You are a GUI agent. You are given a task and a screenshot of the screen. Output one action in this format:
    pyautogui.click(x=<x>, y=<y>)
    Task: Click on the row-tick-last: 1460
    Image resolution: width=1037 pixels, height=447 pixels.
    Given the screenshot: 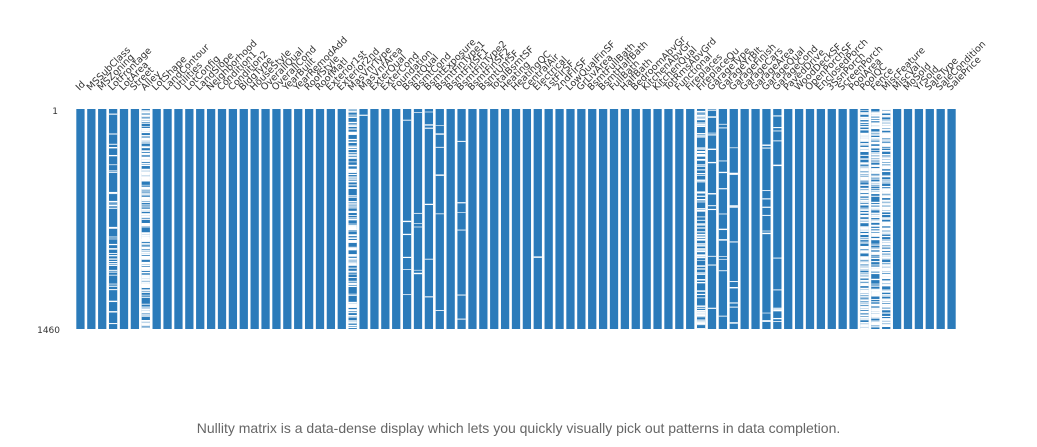 What is the action you would take?
    pyautogui.click(x=48, y=331)
    